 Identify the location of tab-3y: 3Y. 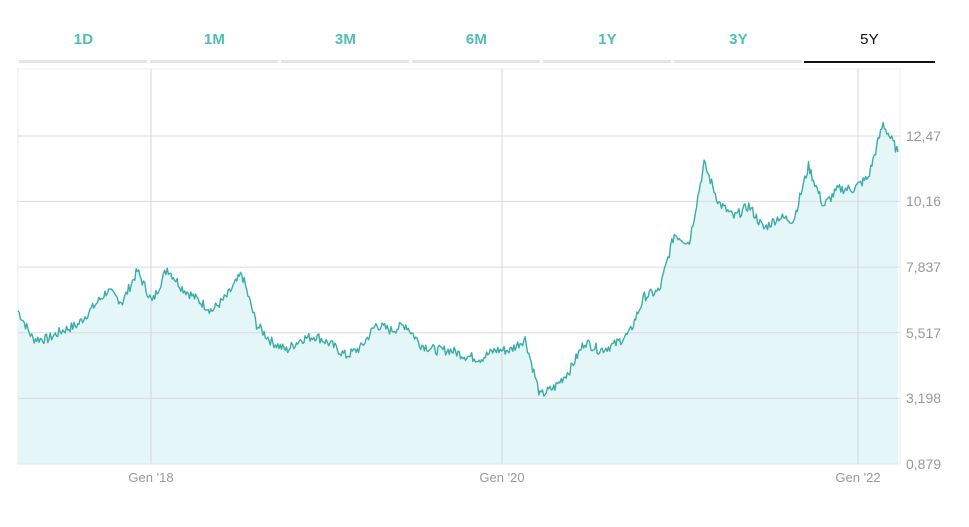
(738, 32).